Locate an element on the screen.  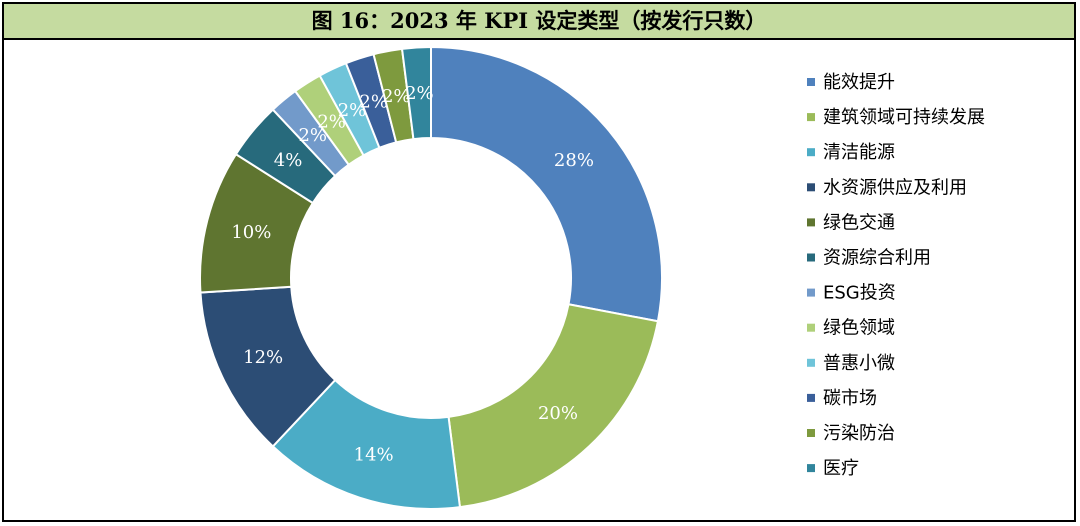
chart-title: 图 16：2023 年 KPI 设定类型（按发行只数） is located at coordinates (539, 22).